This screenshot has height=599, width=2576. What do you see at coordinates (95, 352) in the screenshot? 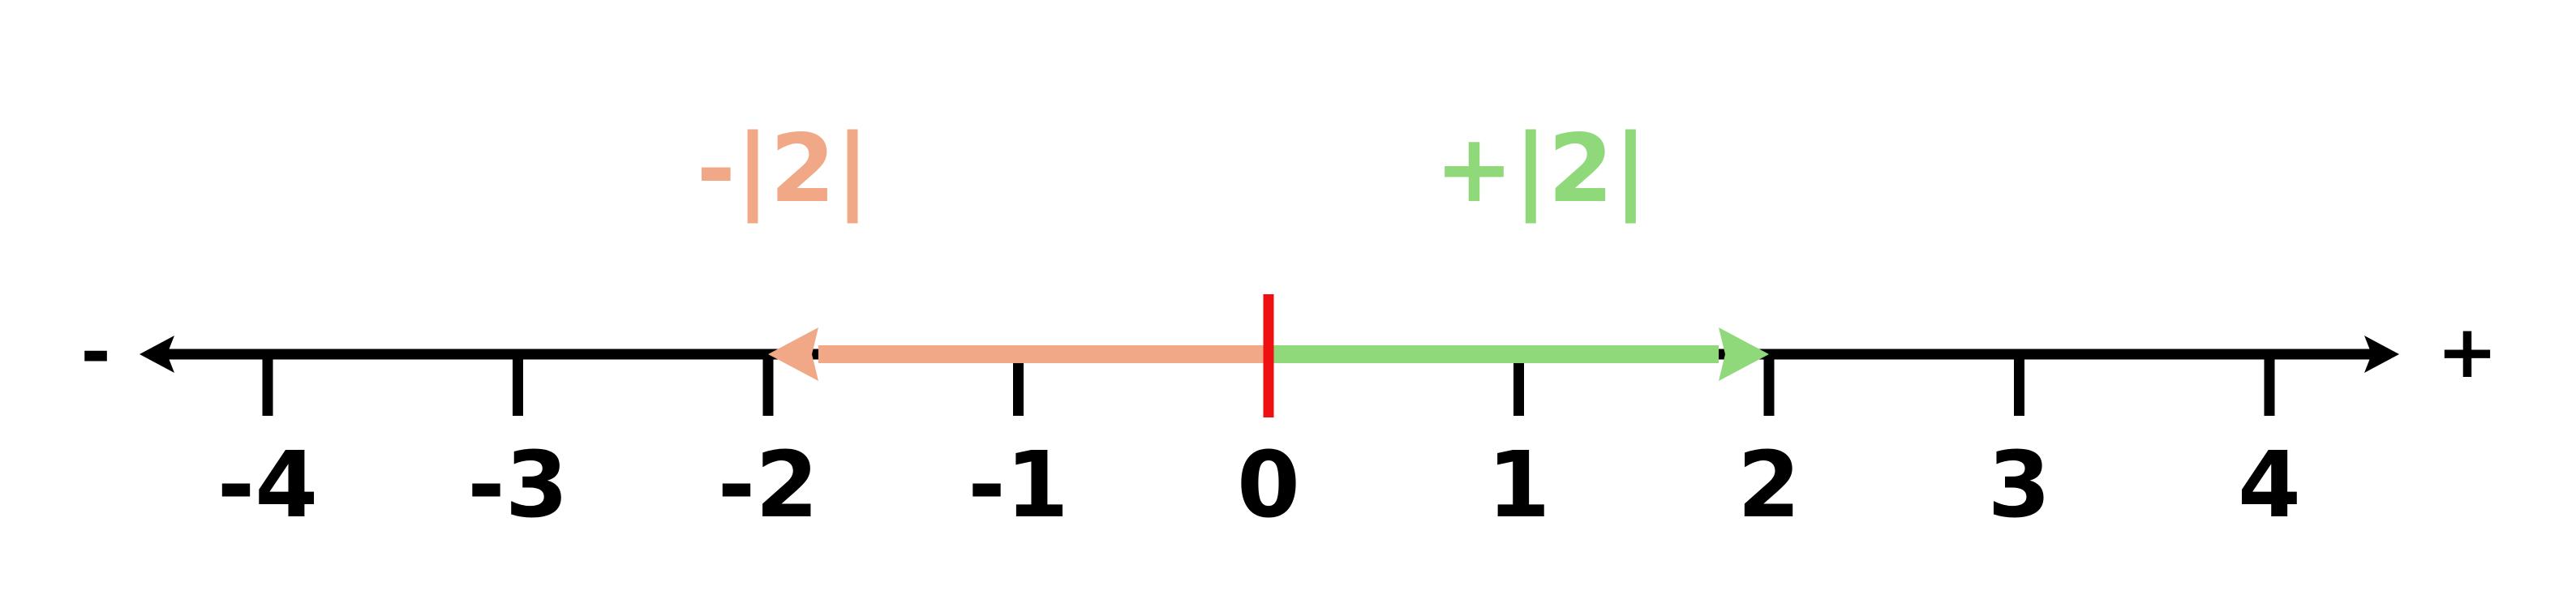
I see `negative-direction-label: -` at bounding box center [95, 352].